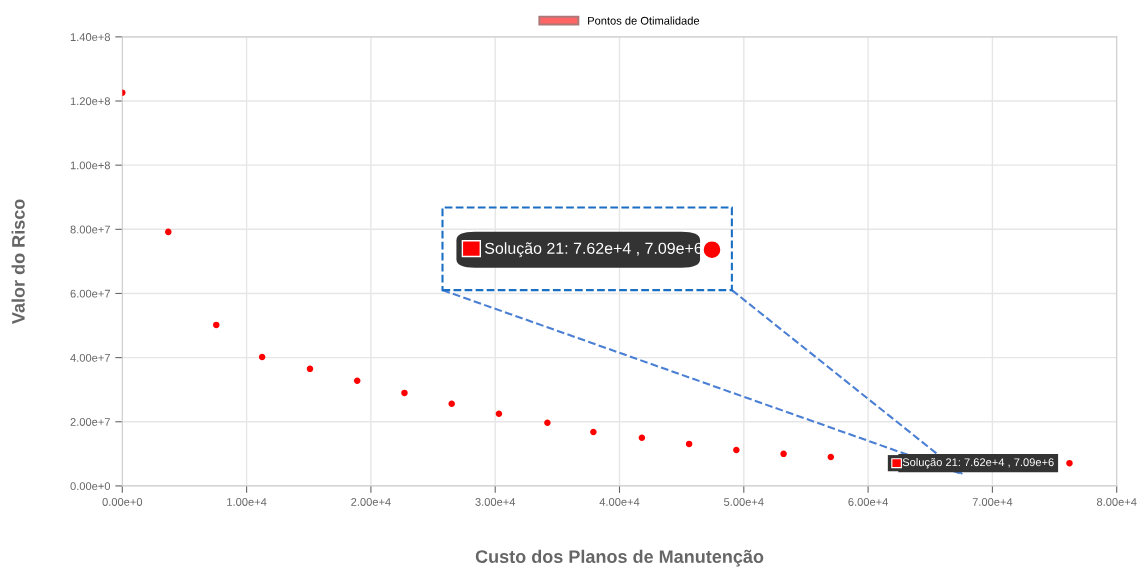  Describe the element at coordinates (90, 229) in the screenshot. I see `y-tick-label: 8.00e+7` at that location.